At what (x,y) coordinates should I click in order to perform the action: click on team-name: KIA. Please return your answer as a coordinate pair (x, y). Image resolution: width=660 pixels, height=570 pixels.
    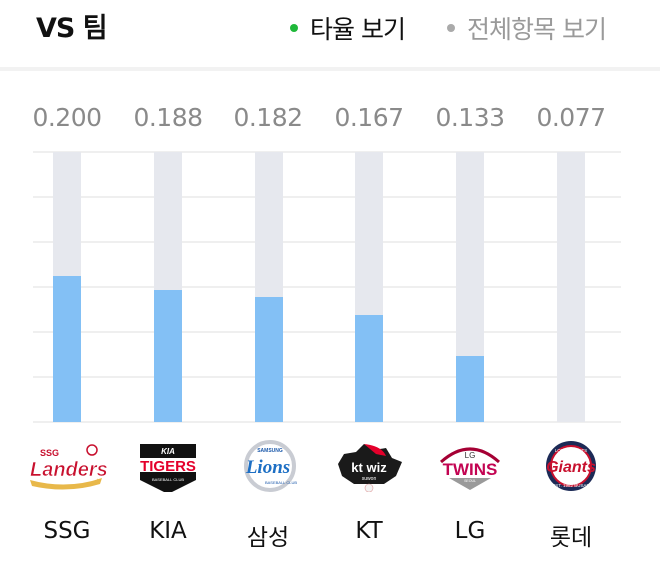
    Looking at the image, I should click on (168, 531).